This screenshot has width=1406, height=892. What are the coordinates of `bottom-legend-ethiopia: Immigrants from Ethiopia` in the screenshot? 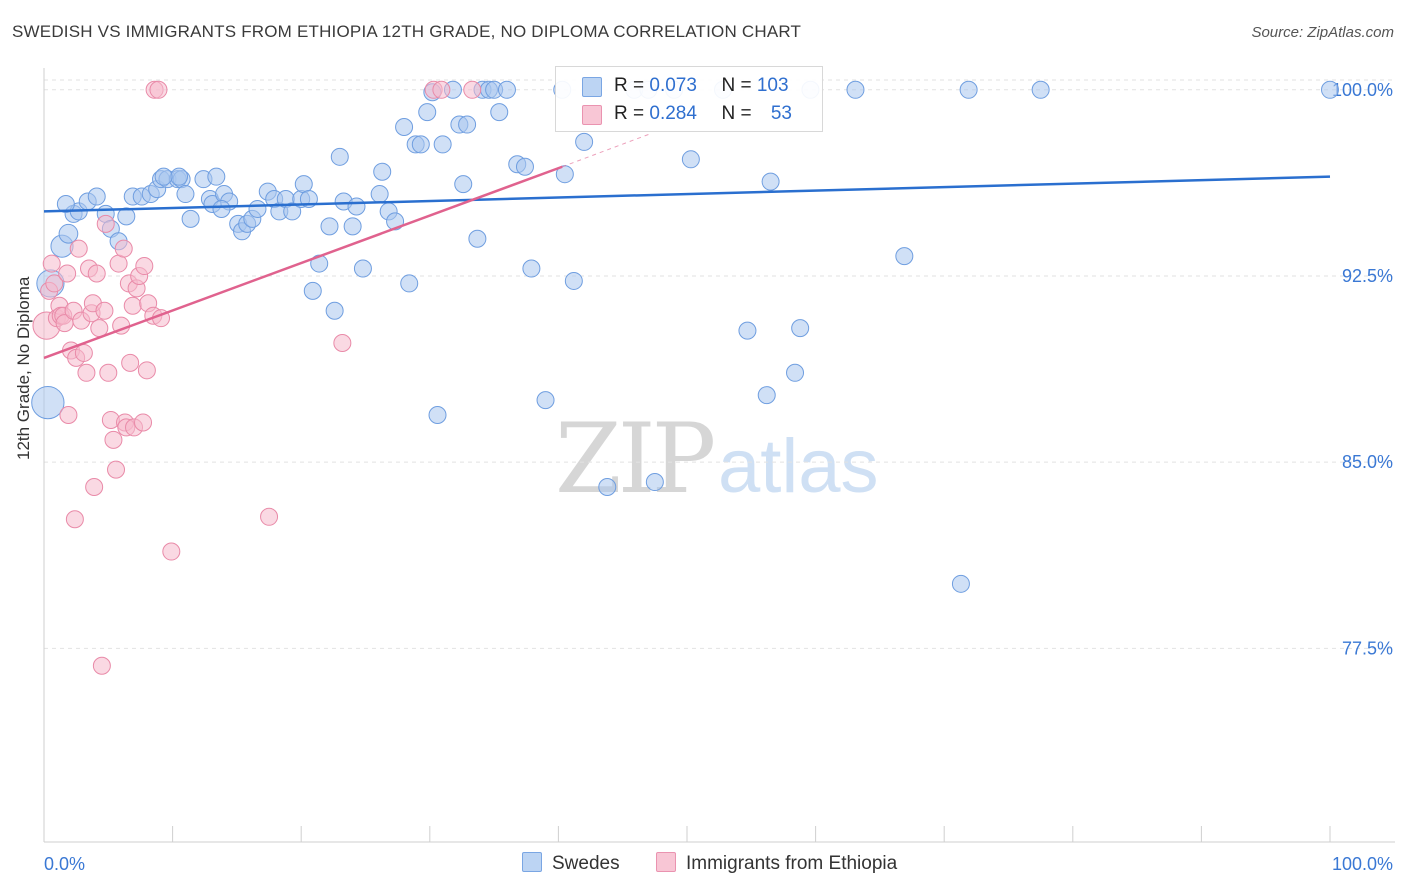 It's located at (776, 863).